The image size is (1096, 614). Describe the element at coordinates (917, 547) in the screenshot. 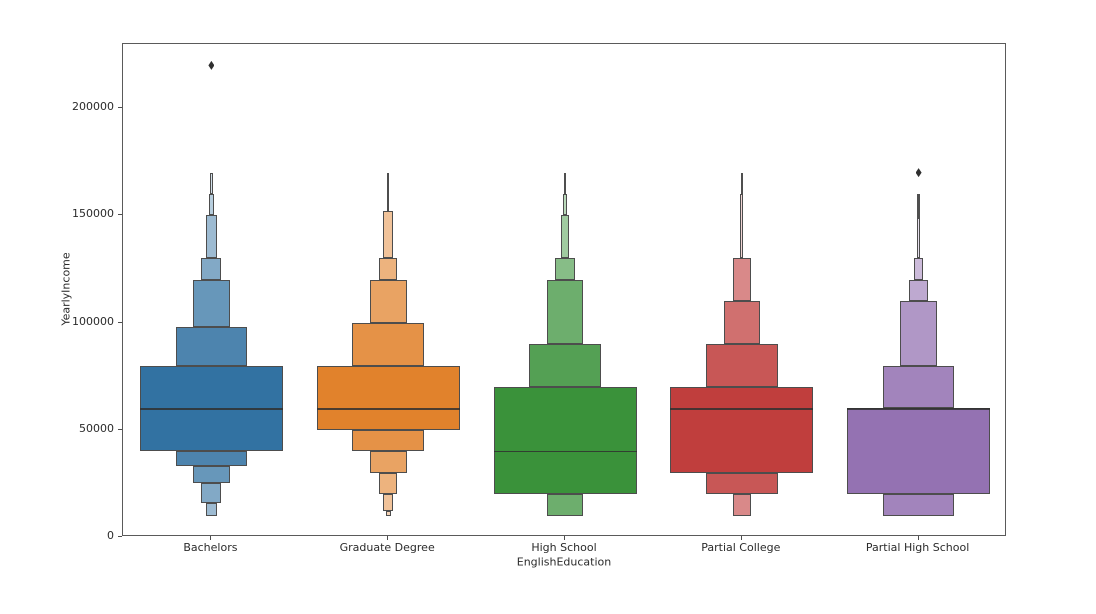

I see `x-tick-label: Partial High School` at that location.